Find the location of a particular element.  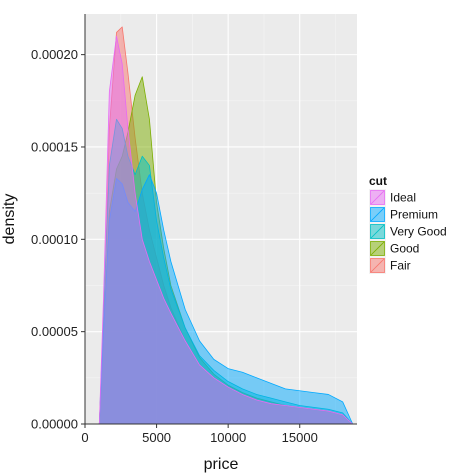

legend-label: Very Good is located at coordinates (418, 232).